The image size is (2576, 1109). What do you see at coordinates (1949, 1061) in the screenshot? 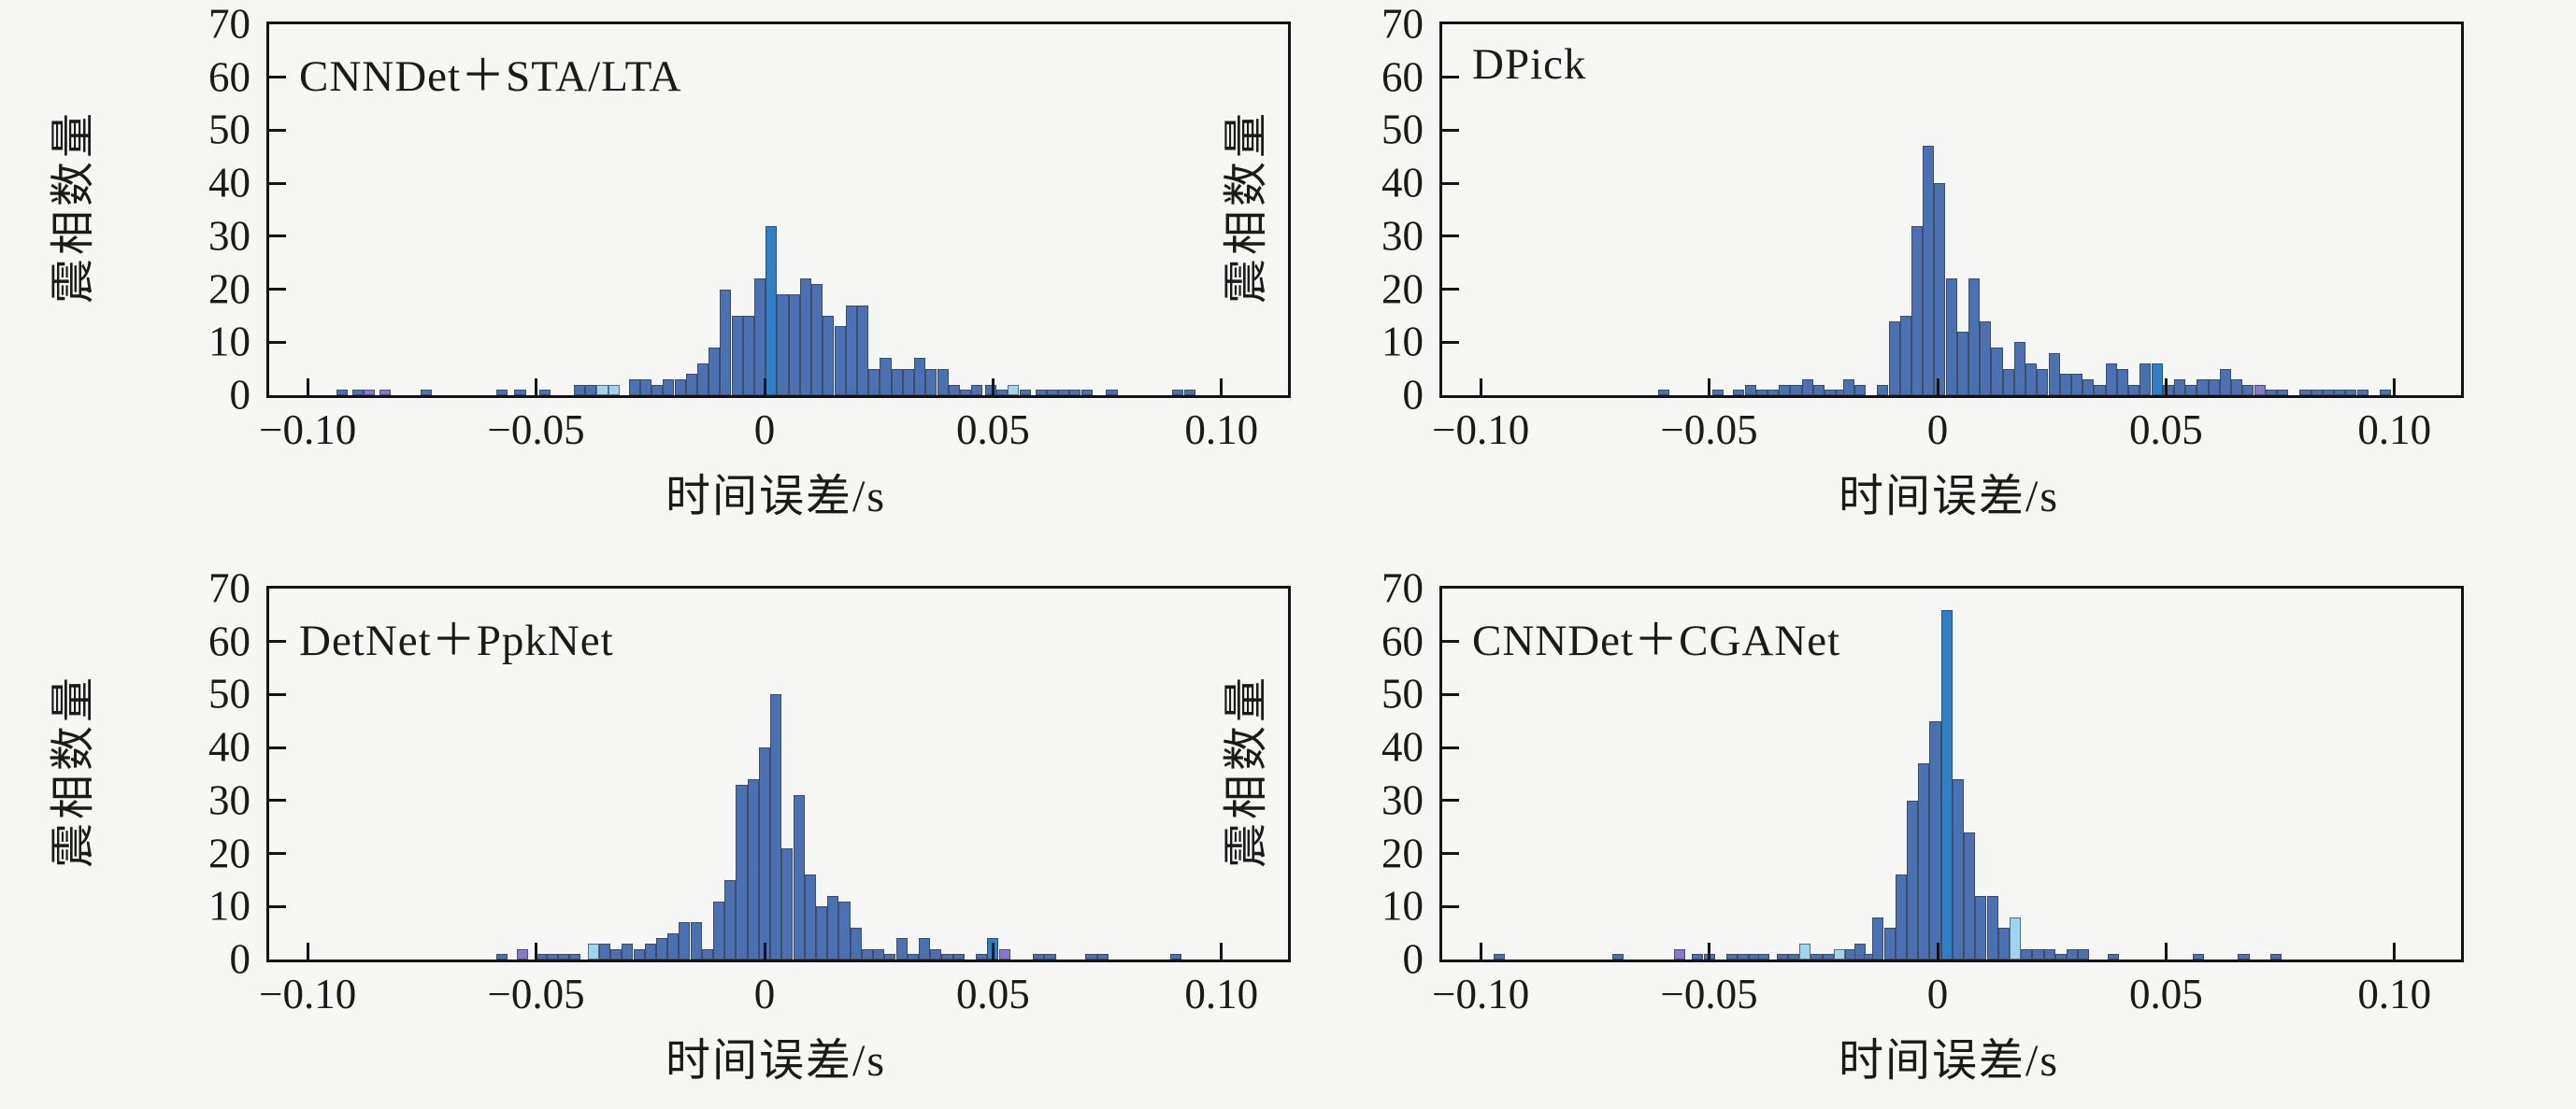
I see `x-axis-label: 时间误差/s` at bounding box center [1949, 1061].